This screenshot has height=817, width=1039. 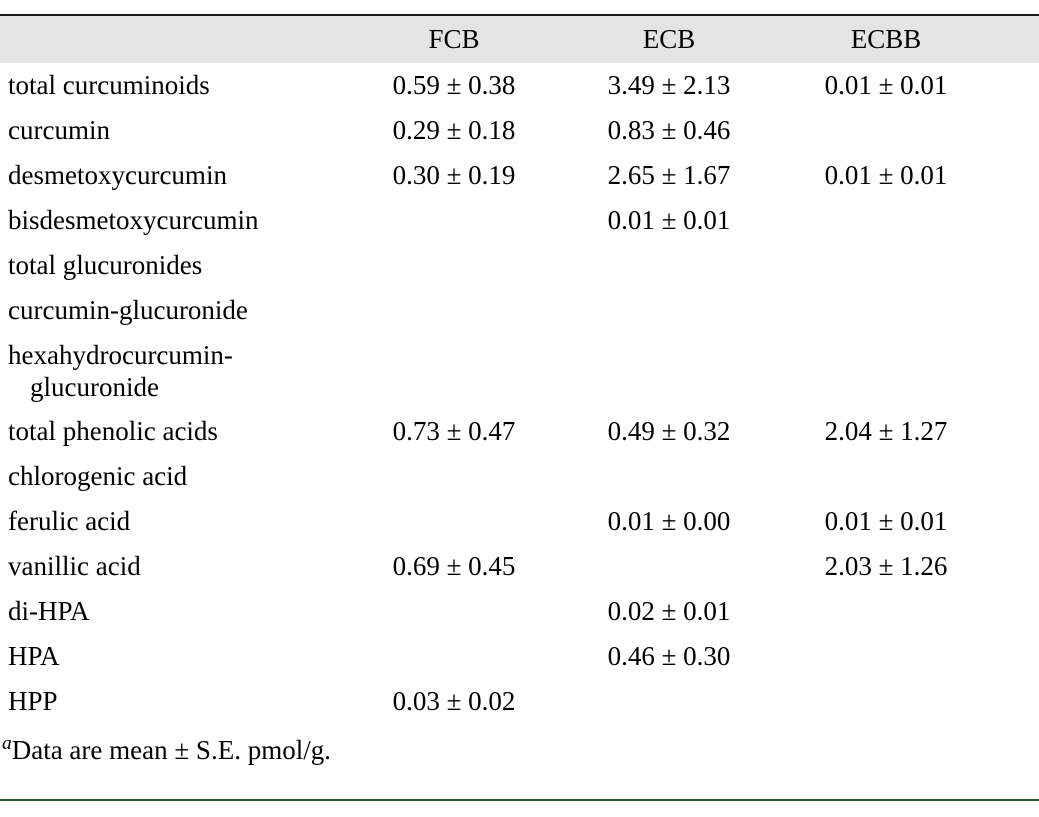 I want to click on table-row: di-HPA 0.02 ± 0.01, so click(x=519, y=612).